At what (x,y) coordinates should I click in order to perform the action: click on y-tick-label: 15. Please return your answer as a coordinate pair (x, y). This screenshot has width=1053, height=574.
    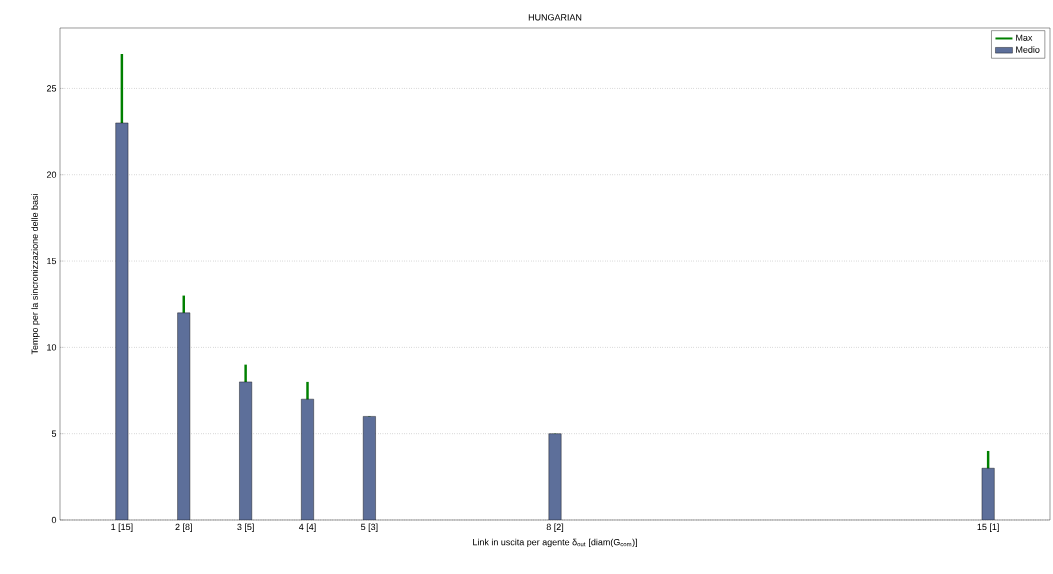
    Looking at the image, I should click on (52, 261).